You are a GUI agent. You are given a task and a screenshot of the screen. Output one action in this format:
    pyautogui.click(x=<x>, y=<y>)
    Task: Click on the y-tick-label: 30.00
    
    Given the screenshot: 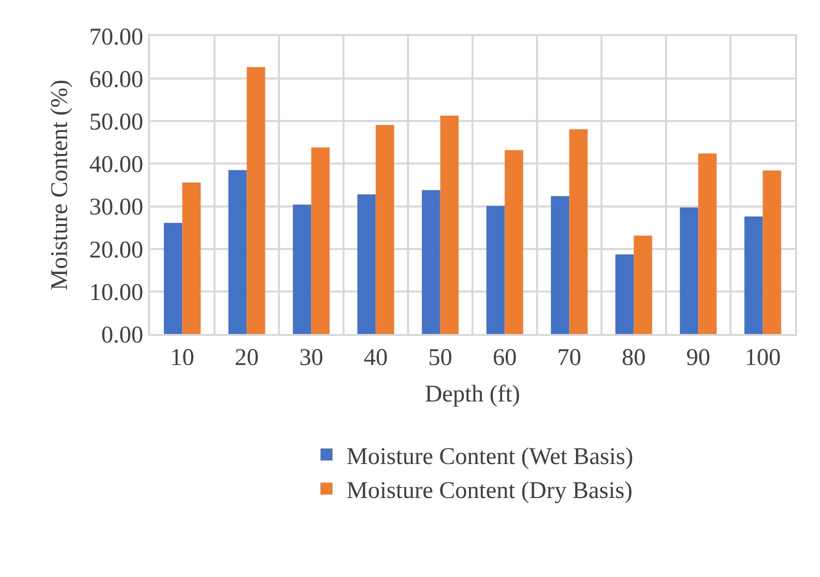 What is the action you would take?
    pyautogui.click(x=116, y=207)
    